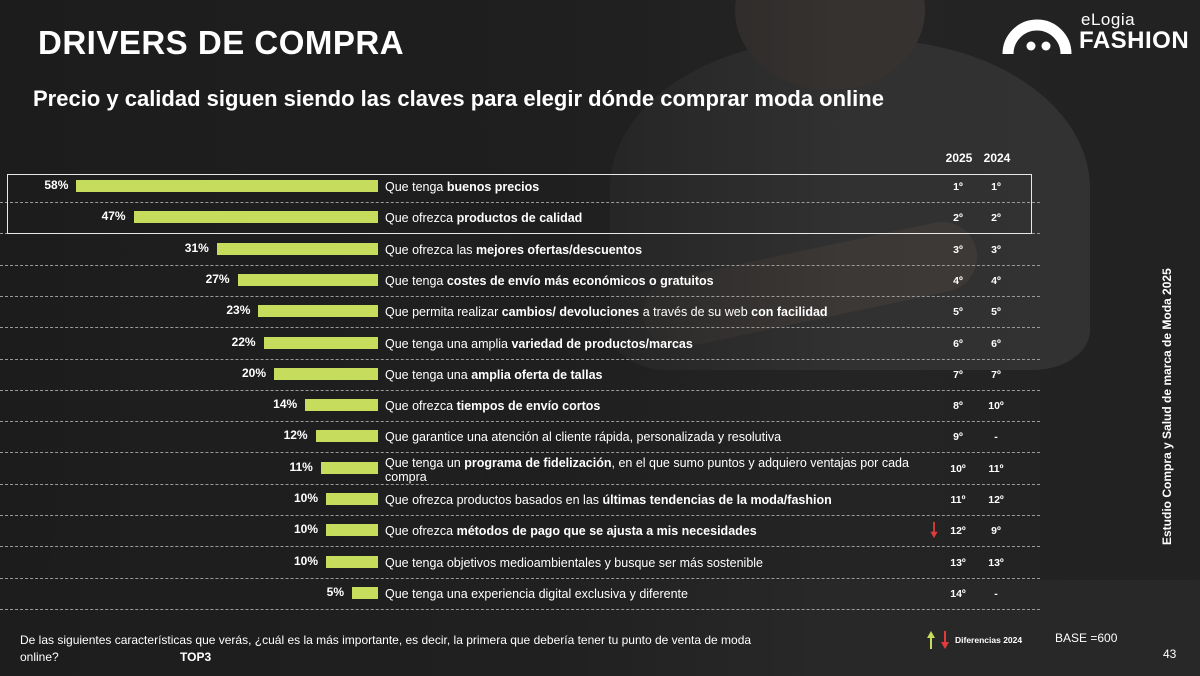 This screenshot has width=1200, height=676. What do you see at coordinates (196, 247) in the screenshot?
I see `bar-value-label: 31%` at bounding box center [196, 247].